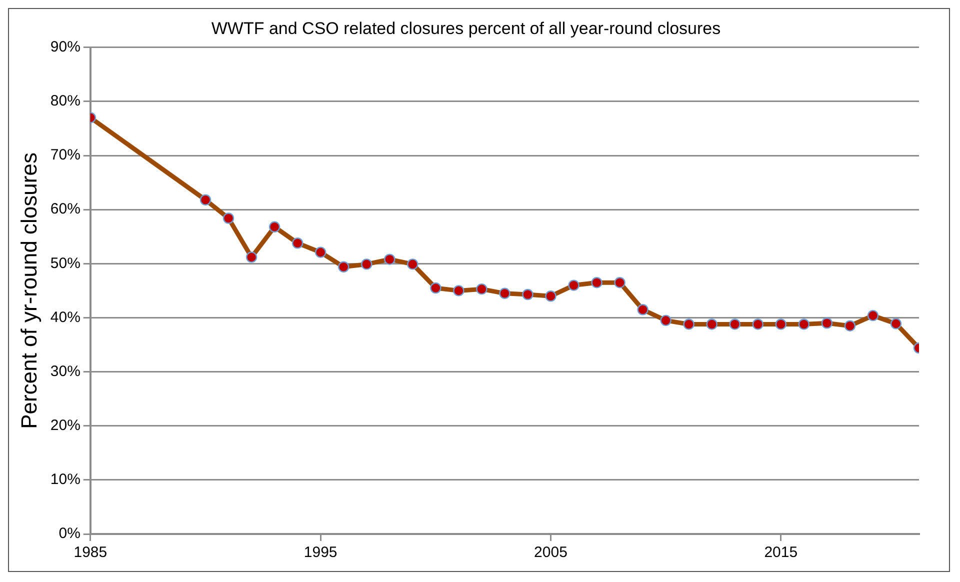 This screenshot has height=582, width=960. I want to click on x-tick-label: 1995, so click(321, 553).